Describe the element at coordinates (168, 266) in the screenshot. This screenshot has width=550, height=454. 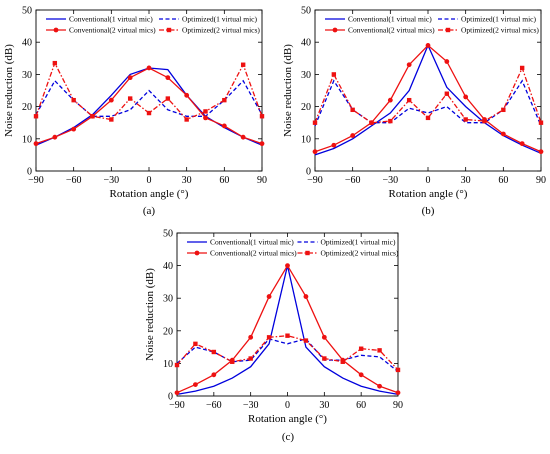
I see `y-tick-label: 40` at that location.